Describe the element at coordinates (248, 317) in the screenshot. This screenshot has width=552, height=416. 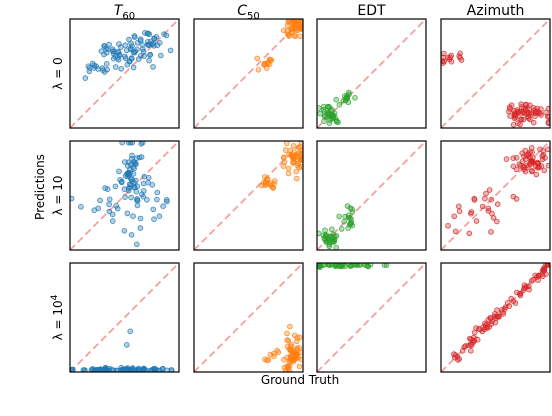
I see `panel-r2-c50` at that location.